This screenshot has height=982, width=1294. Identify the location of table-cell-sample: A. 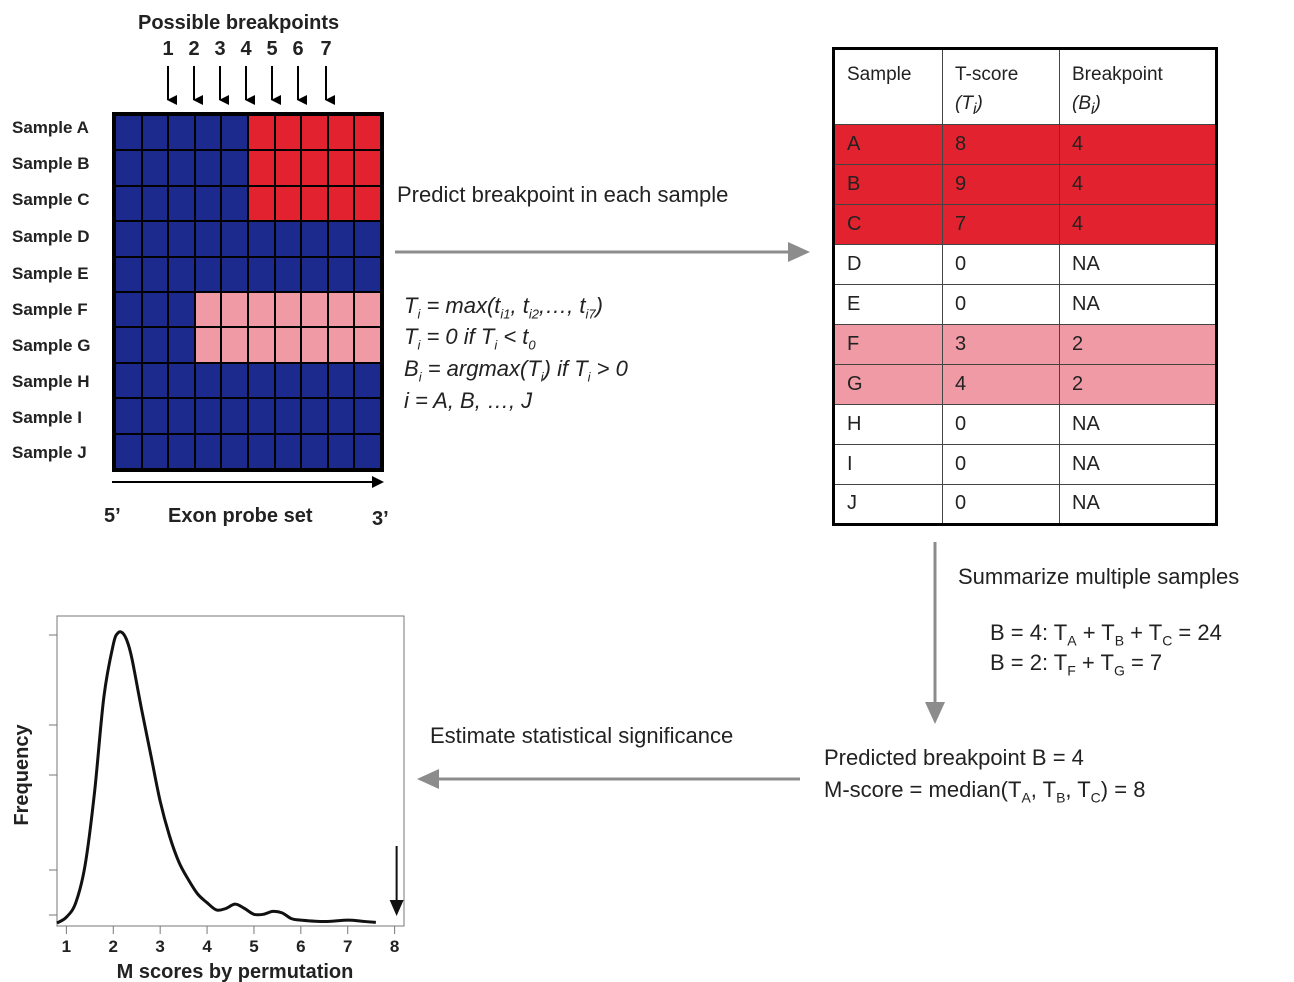
(888, 144).